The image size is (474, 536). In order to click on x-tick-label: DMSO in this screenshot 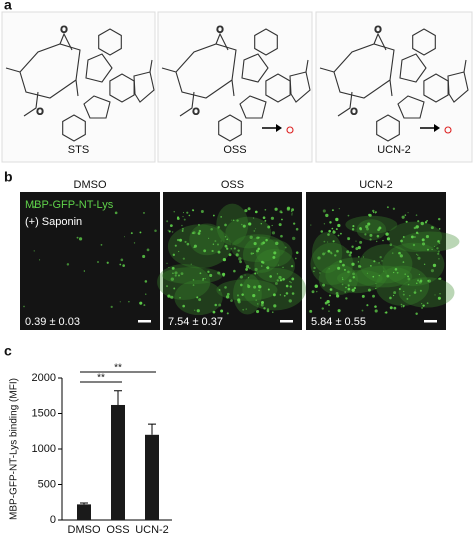, I will do `click(84, 530)`.